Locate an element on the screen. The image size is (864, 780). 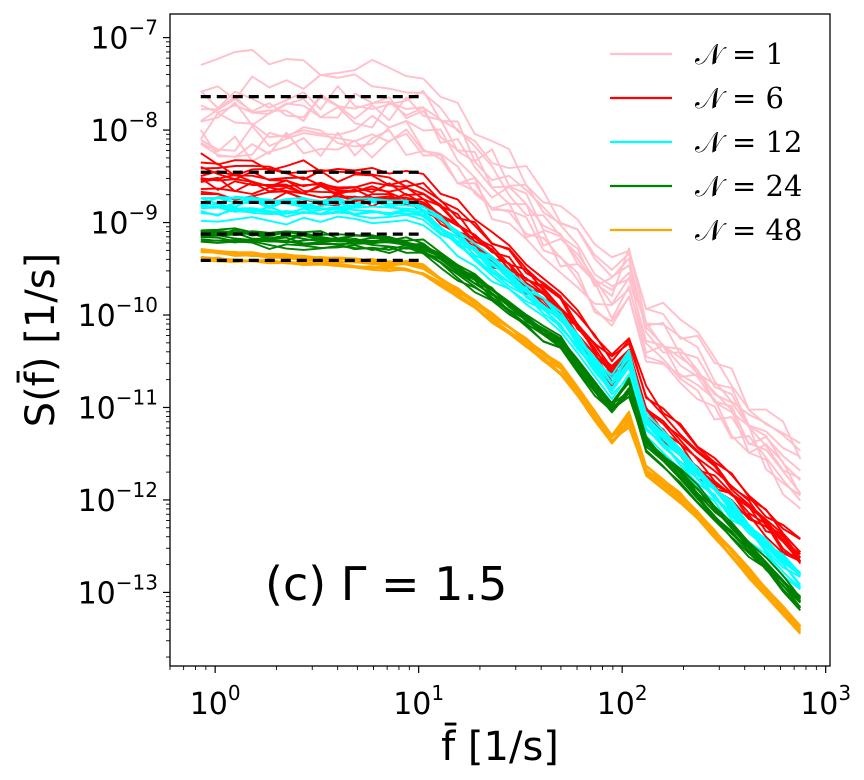
y-tick-label: 10⁻¹¹ is located at coordinates (118, 405).